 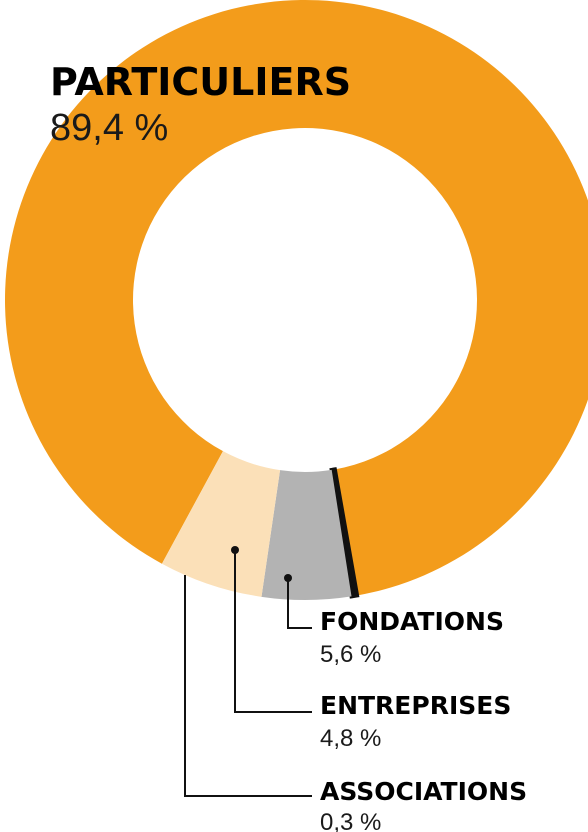 What do you see at coordinates (273, 631) in the screenshot?
I see `leader-entreprises` at bounding box center [273, 631].